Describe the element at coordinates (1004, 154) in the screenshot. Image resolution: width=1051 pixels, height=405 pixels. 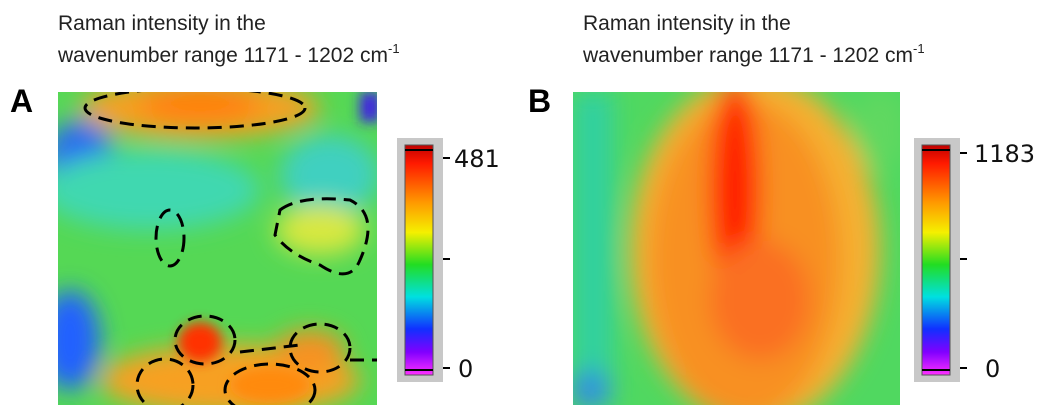
I see `colorbar-max: 1183` at that location.